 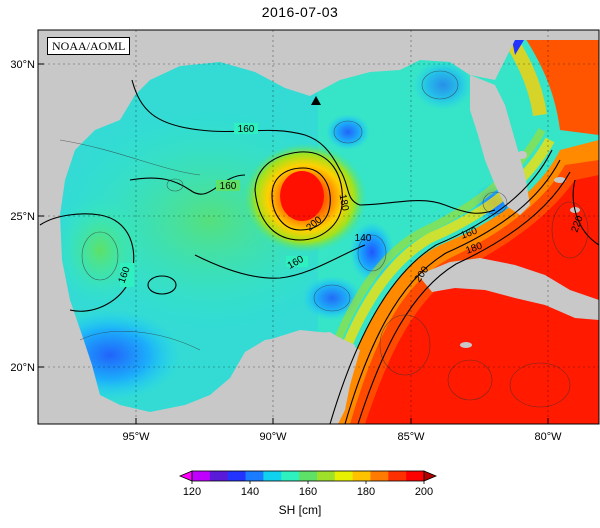 I want to click on colorbar-tick-label: 160, so click(x=308, y=492).